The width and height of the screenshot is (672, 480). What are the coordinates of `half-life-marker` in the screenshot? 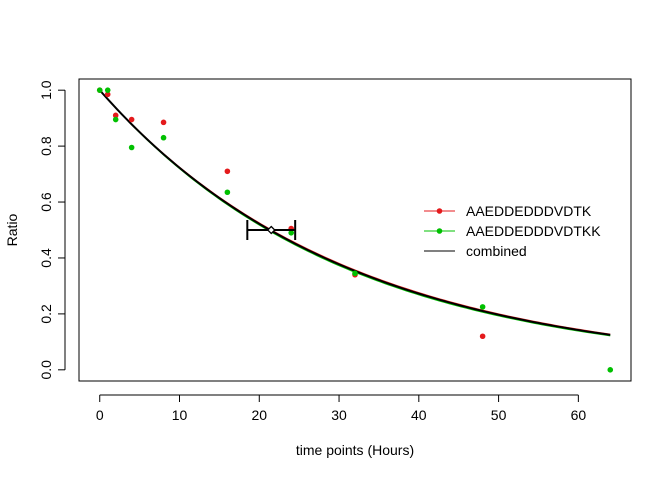 It's located at (271, 230).